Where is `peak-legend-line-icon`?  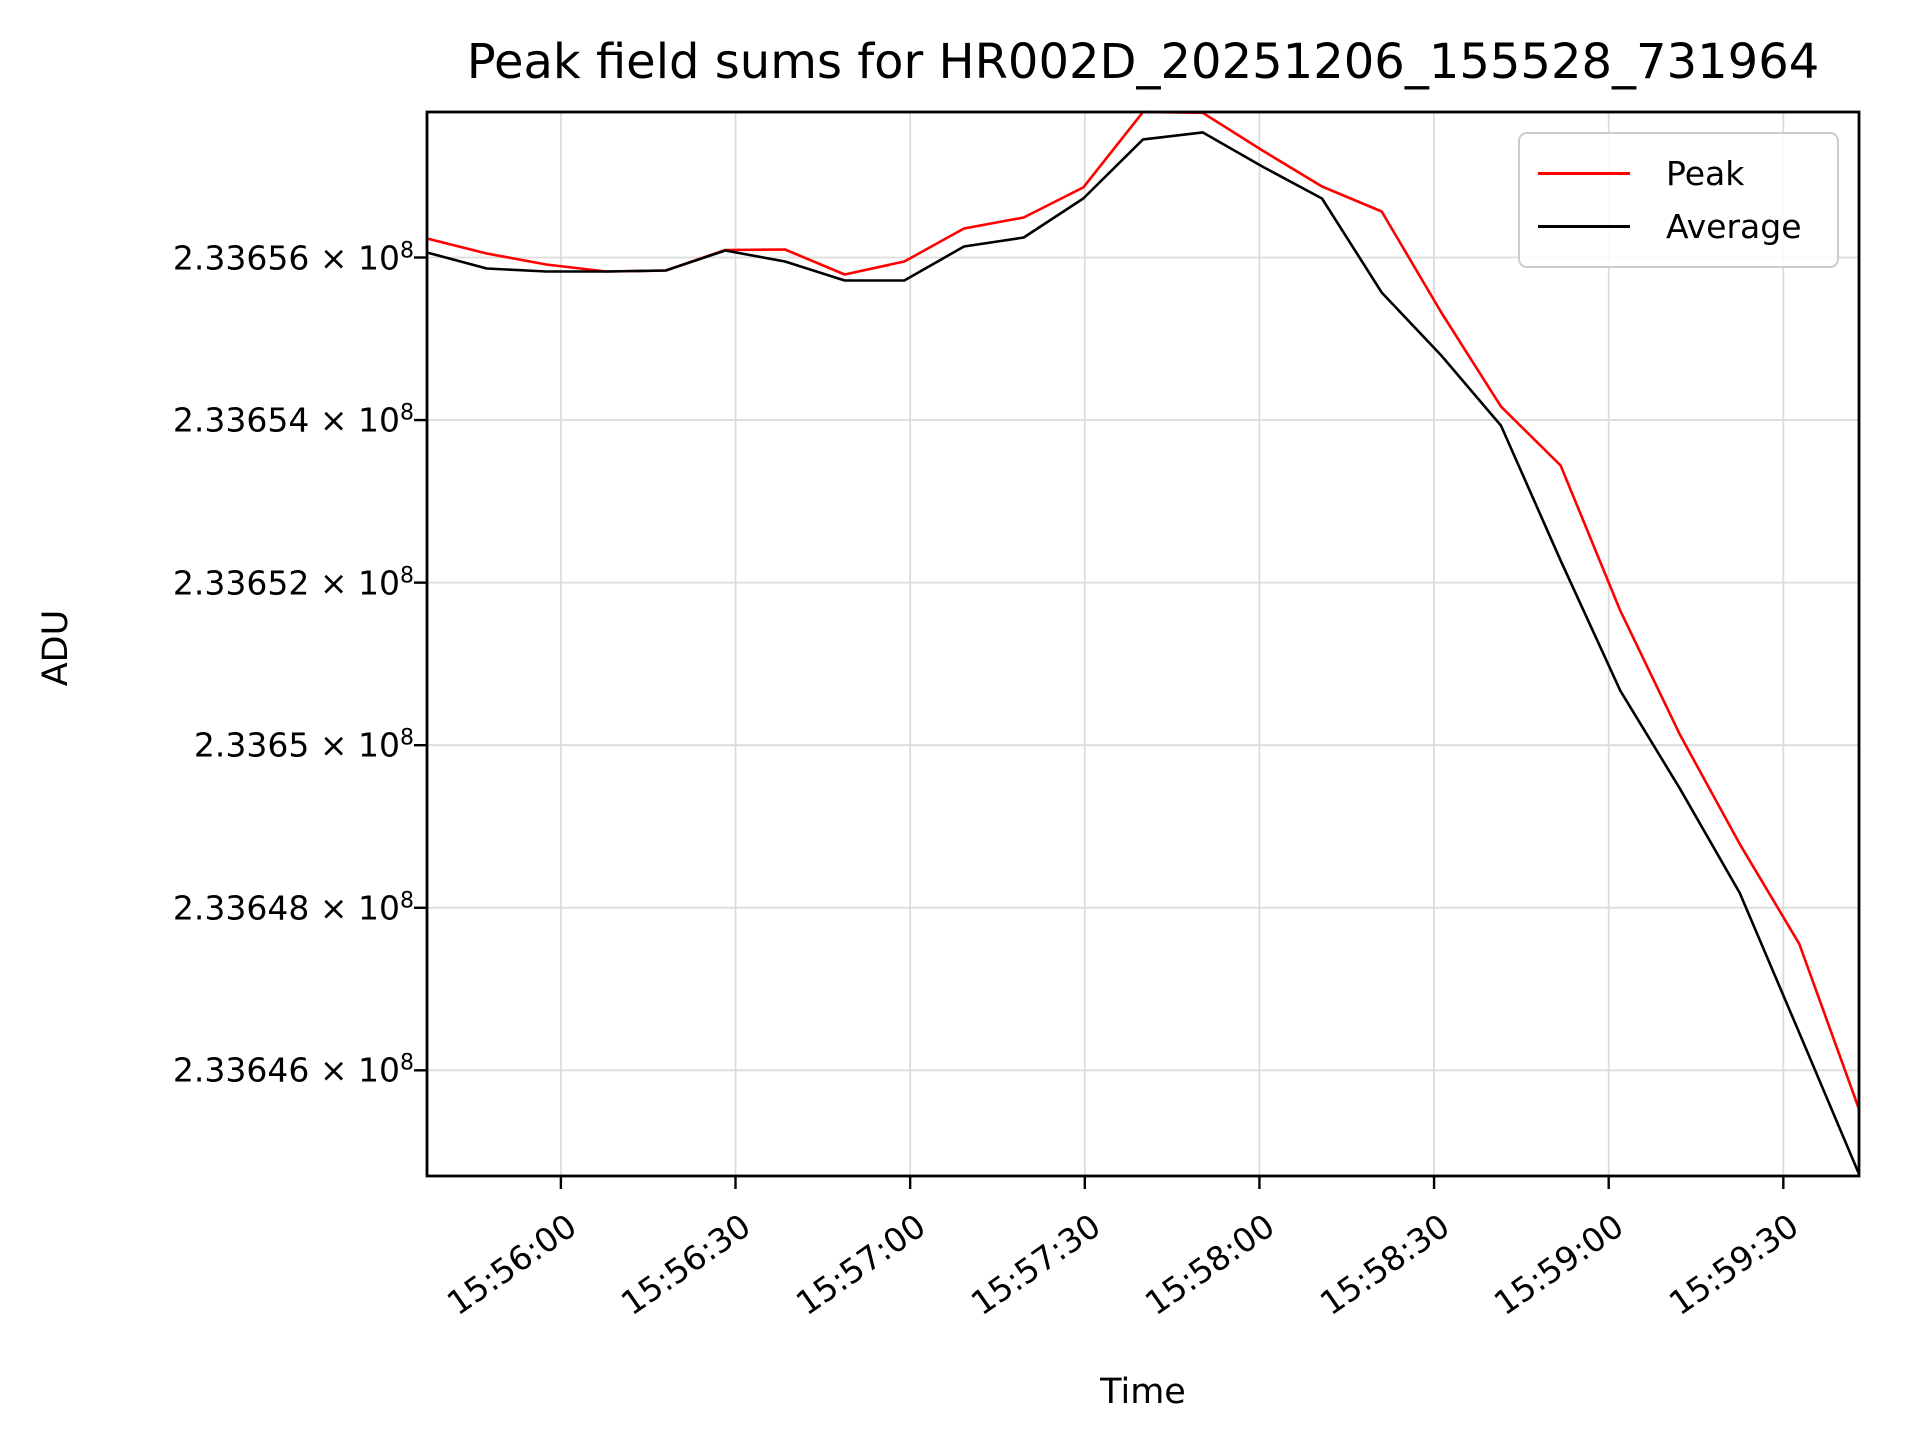
peak-legend-line-icon is located at coordinates (1584, 173).